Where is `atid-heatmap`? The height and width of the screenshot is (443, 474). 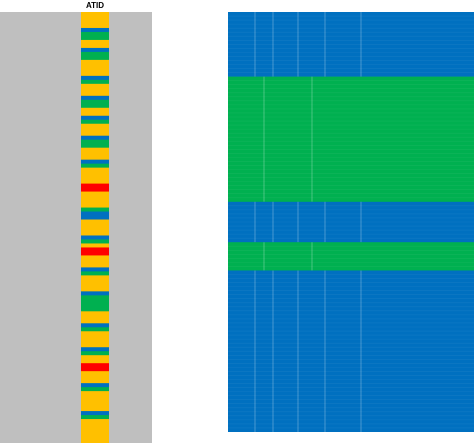 atid-heatmap is located at coordinates (95, 227).